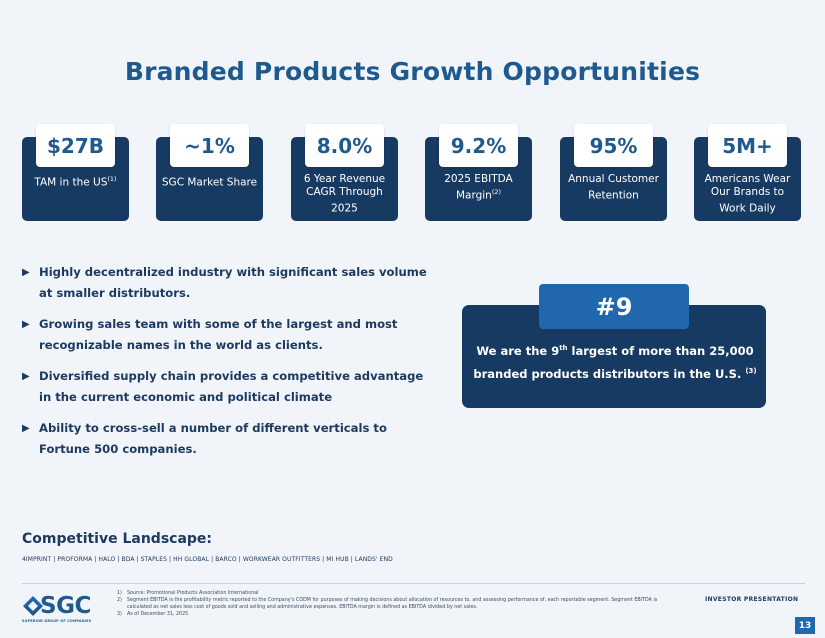 The image size is (825, 638). Describe the element at coordinates (613, 187) in the screenshot. I see `stat-label: Annual Customer Retention` at that location.